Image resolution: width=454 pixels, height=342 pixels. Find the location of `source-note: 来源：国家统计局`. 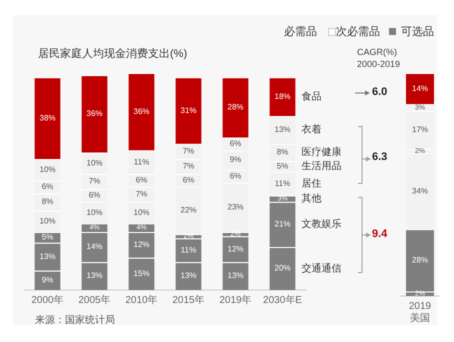

source-note: 来源：国家统计局 is located at coordinates (75, 320).